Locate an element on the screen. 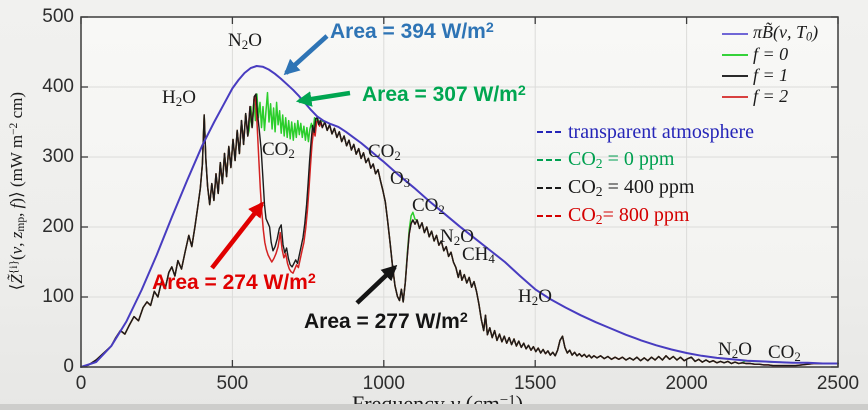 This screenshot has height=410, width=868. text-part: cm) is located at coordinates (16, 107).